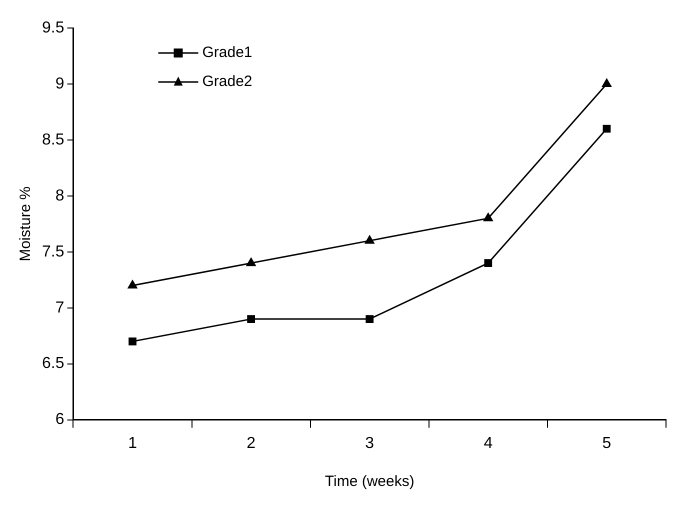 The image size is (699, 508). What do you see at coordinates (53, 363) in the screenshot?
I see `y-tick-label: 6.5` at bounding box center [53, 363].